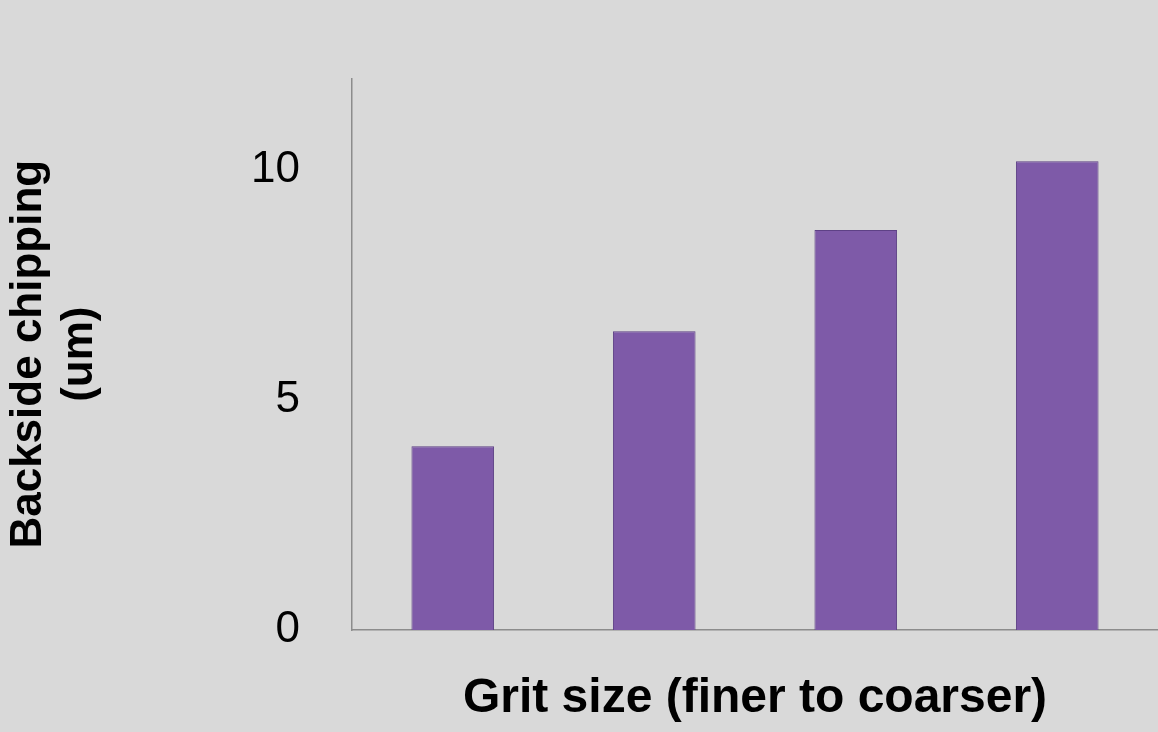 The width and height of the screenshot is (1158, 732). I want to click on y-tick-label: 5, so click(287, 397).